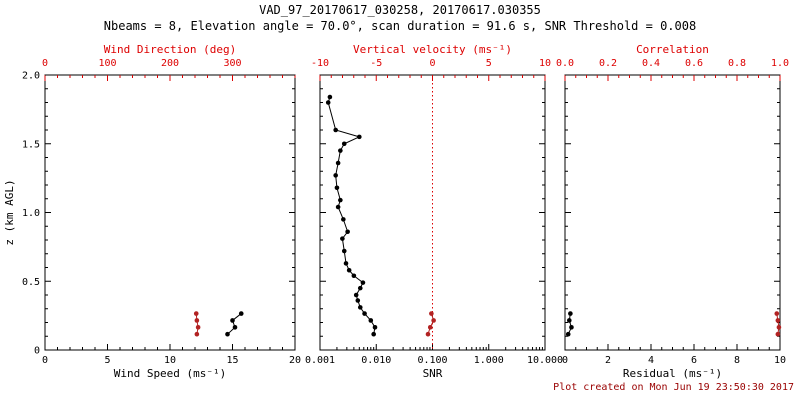 Image resolution: width=800 pixels, height=400 pixels. Describe the element at coordinates (232, 360) in the screenshot. I see `wind-speed-panel-x-tick: 15` at that location.